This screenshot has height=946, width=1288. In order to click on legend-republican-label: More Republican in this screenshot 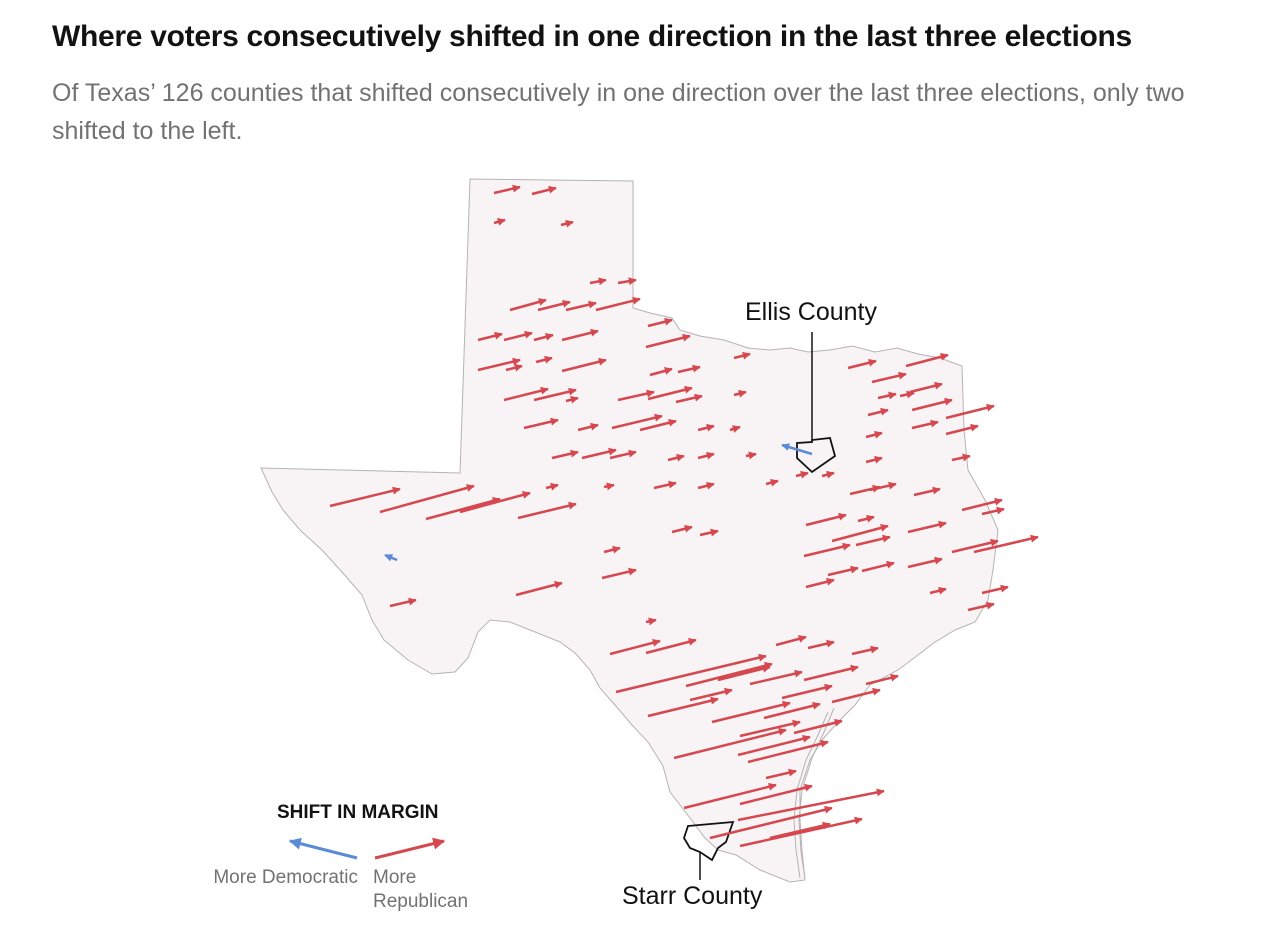, I will do `click(421, 889)`.